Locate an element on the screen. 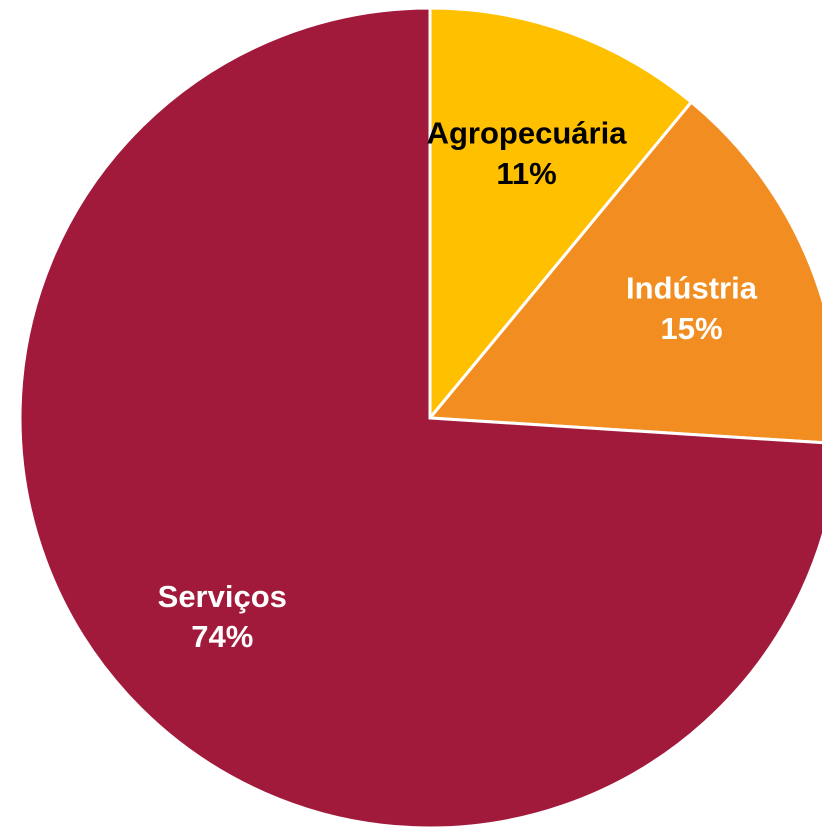 Image resolution: width=822 pixels, height=827 pixels. slice-percent-label: 11% is located at coordinates (526, 173).